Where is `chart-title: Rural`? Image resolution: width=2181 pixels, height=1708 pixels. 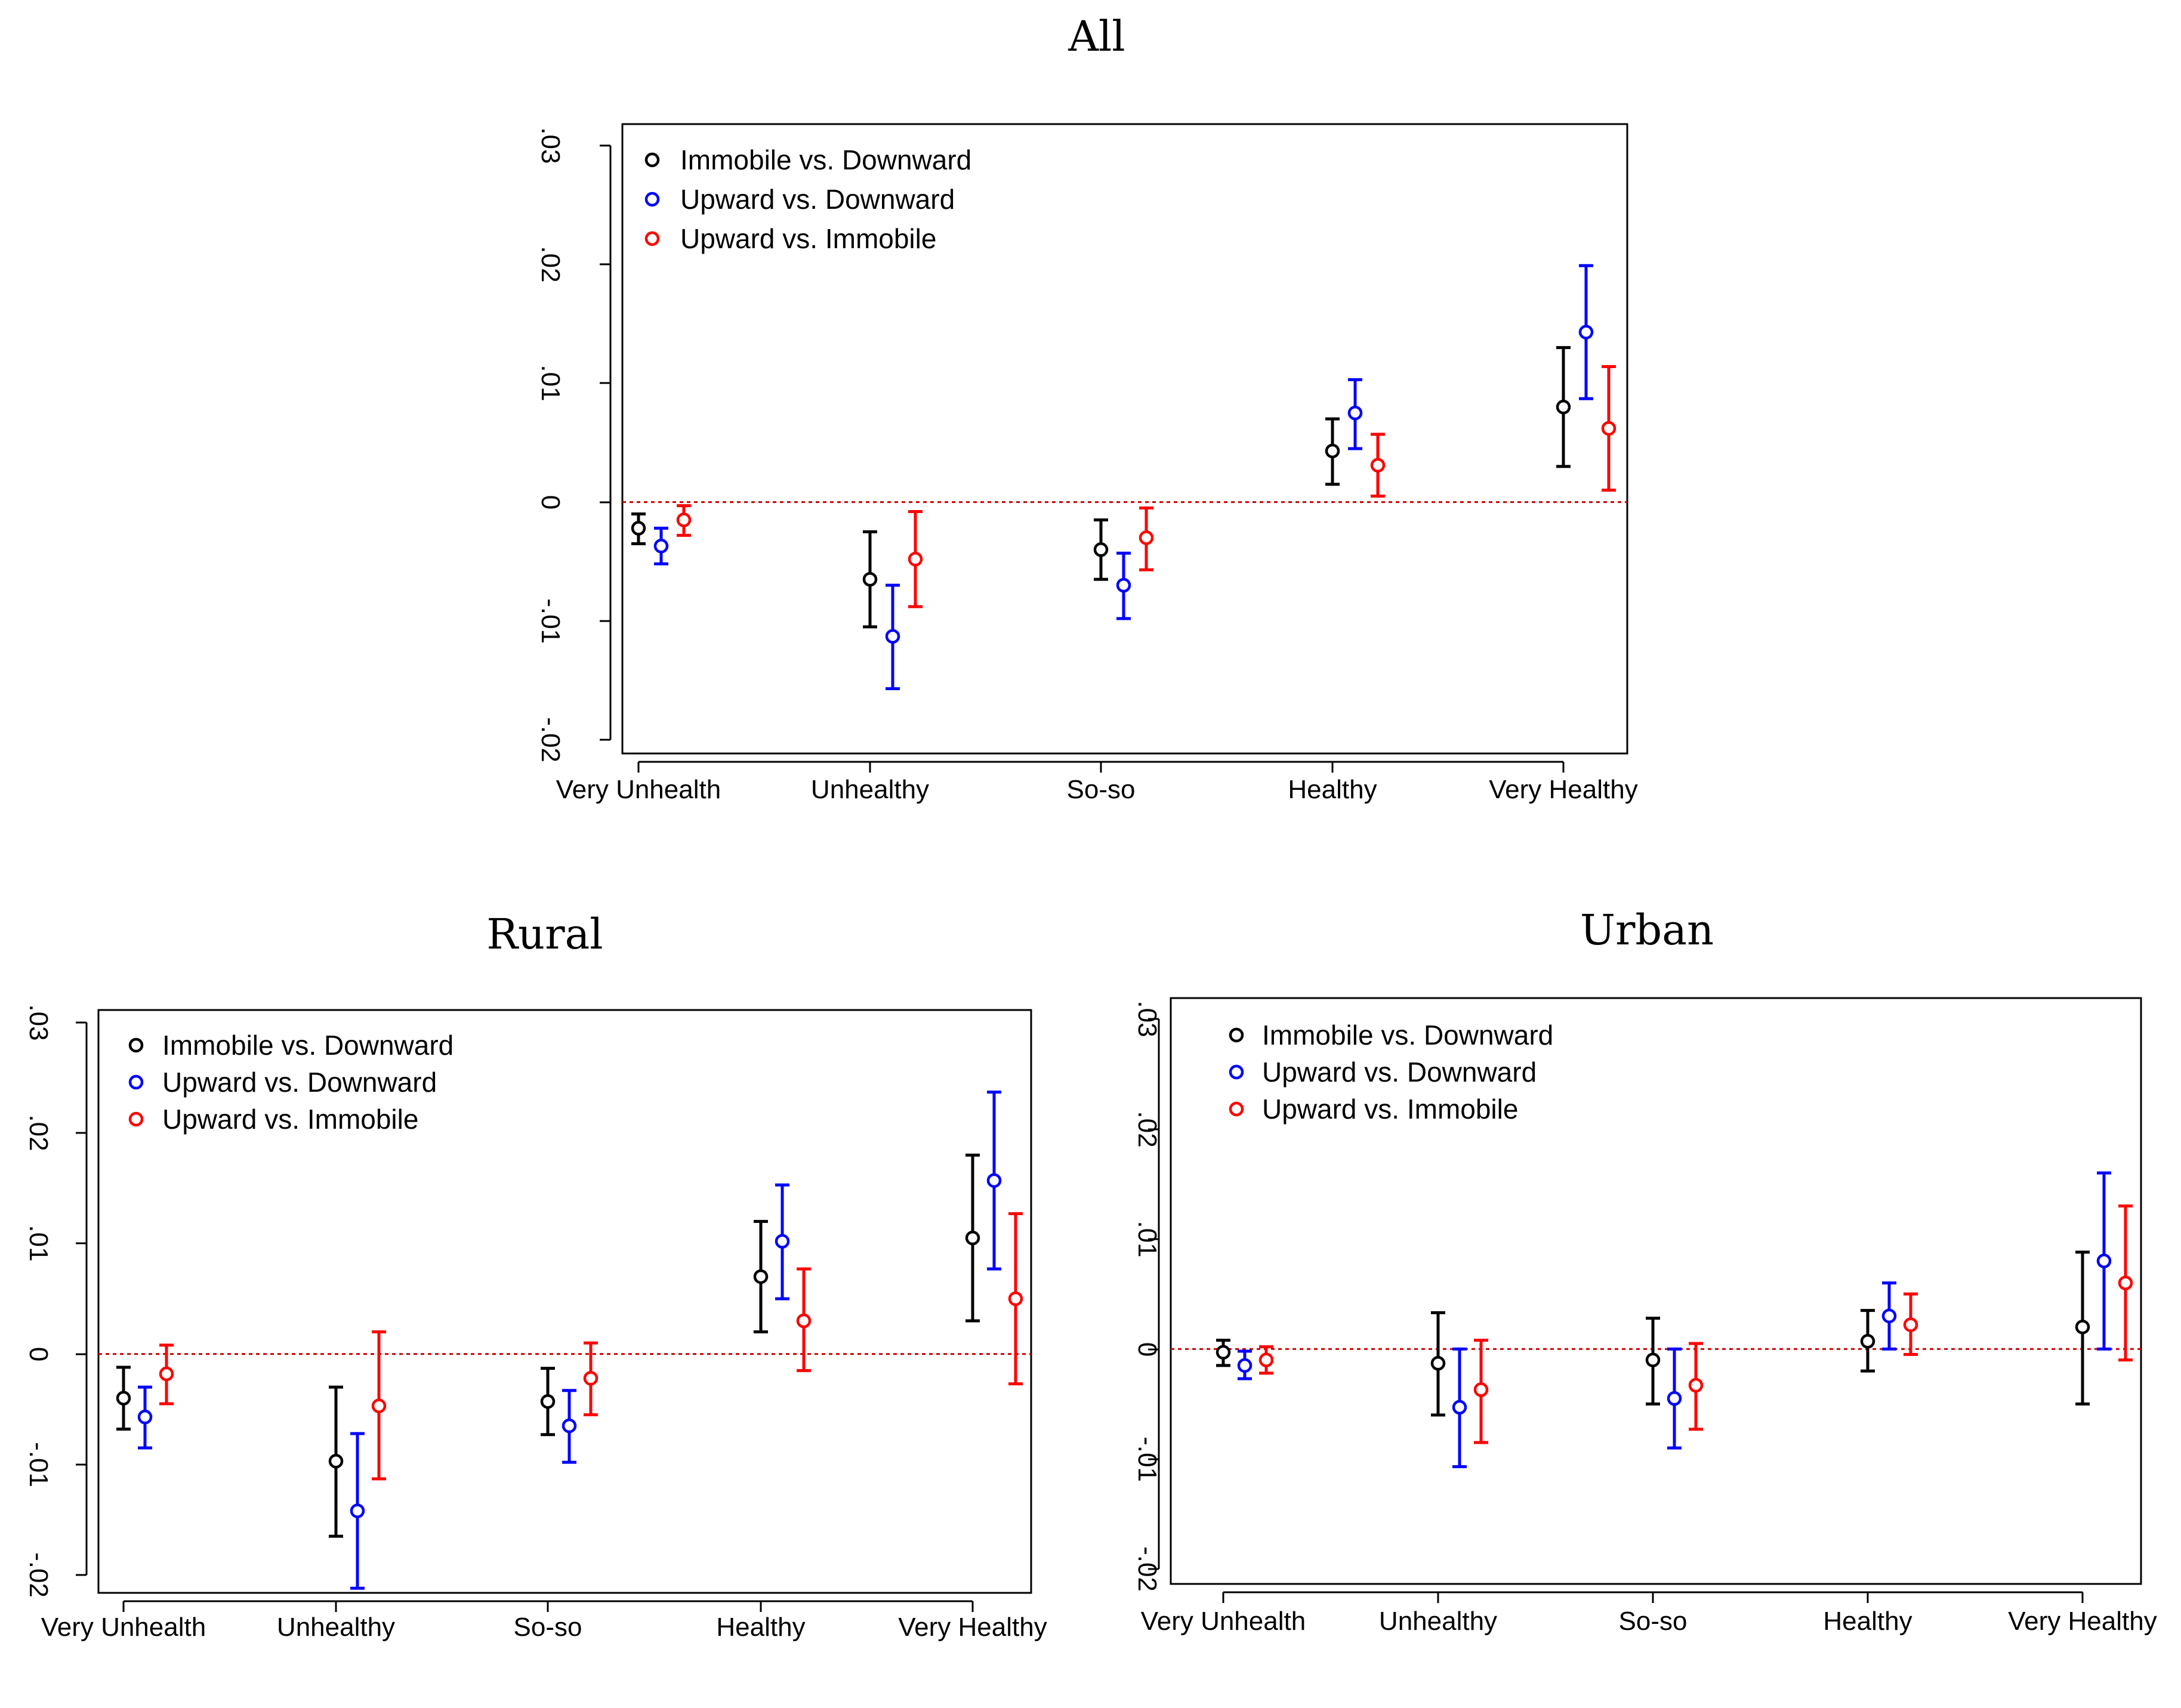
chart-title: Rural is located at coordinates (544, 934).